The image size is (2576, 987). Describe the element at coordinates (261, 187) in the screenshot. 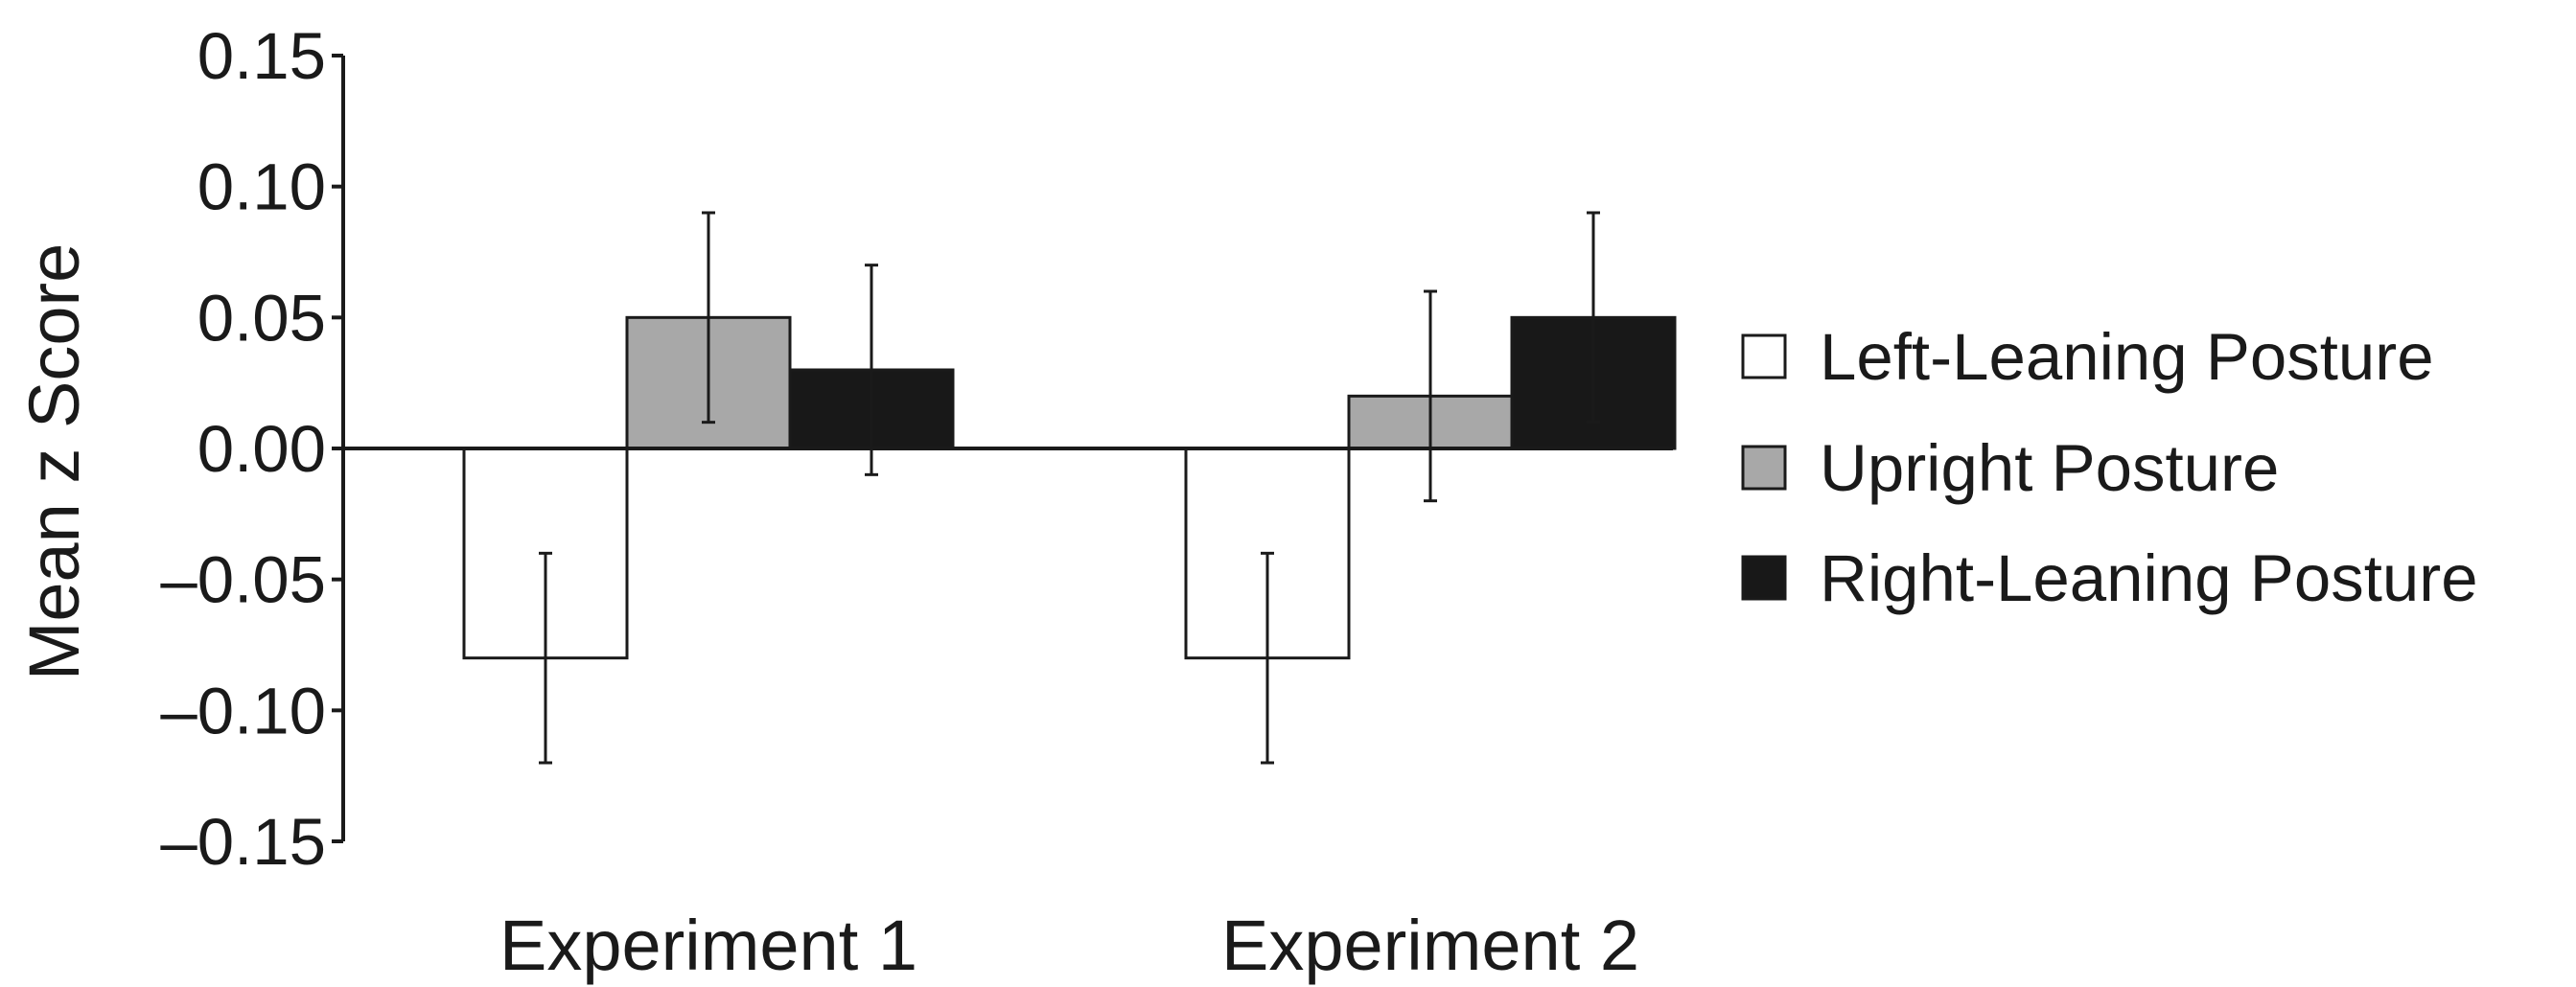

I see `y-tick-label: 0.10` at that location.